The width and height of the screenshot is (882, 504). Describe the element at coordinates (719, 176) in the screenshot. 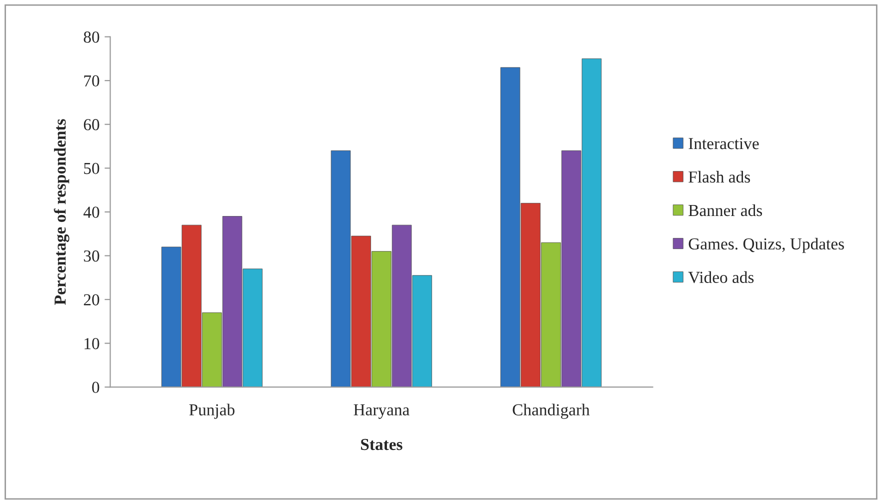

I see `legend-label: Flash ads` at that location.